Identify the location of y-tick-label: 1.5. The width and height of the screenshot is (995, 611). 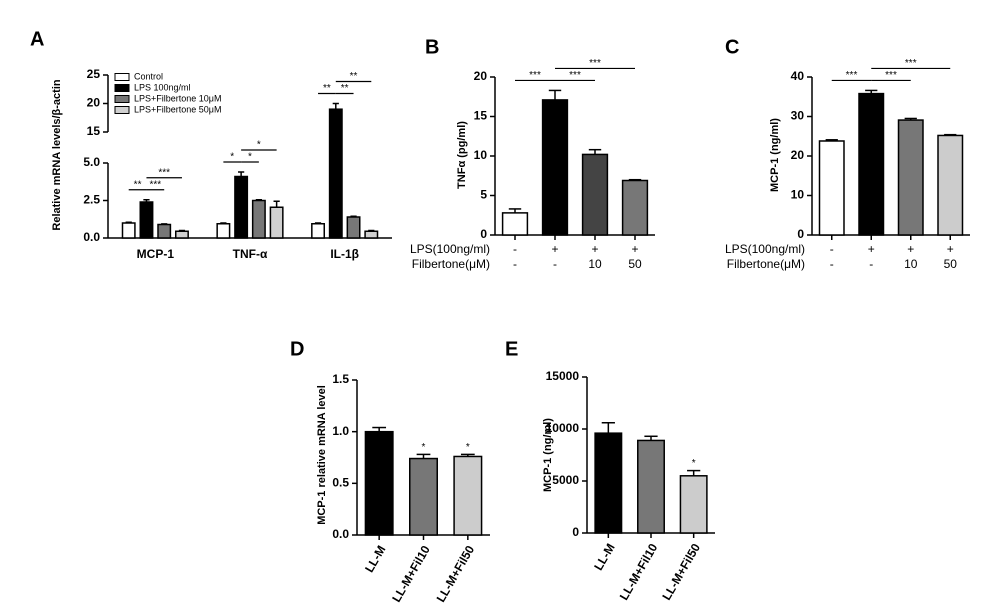
(340, 379).